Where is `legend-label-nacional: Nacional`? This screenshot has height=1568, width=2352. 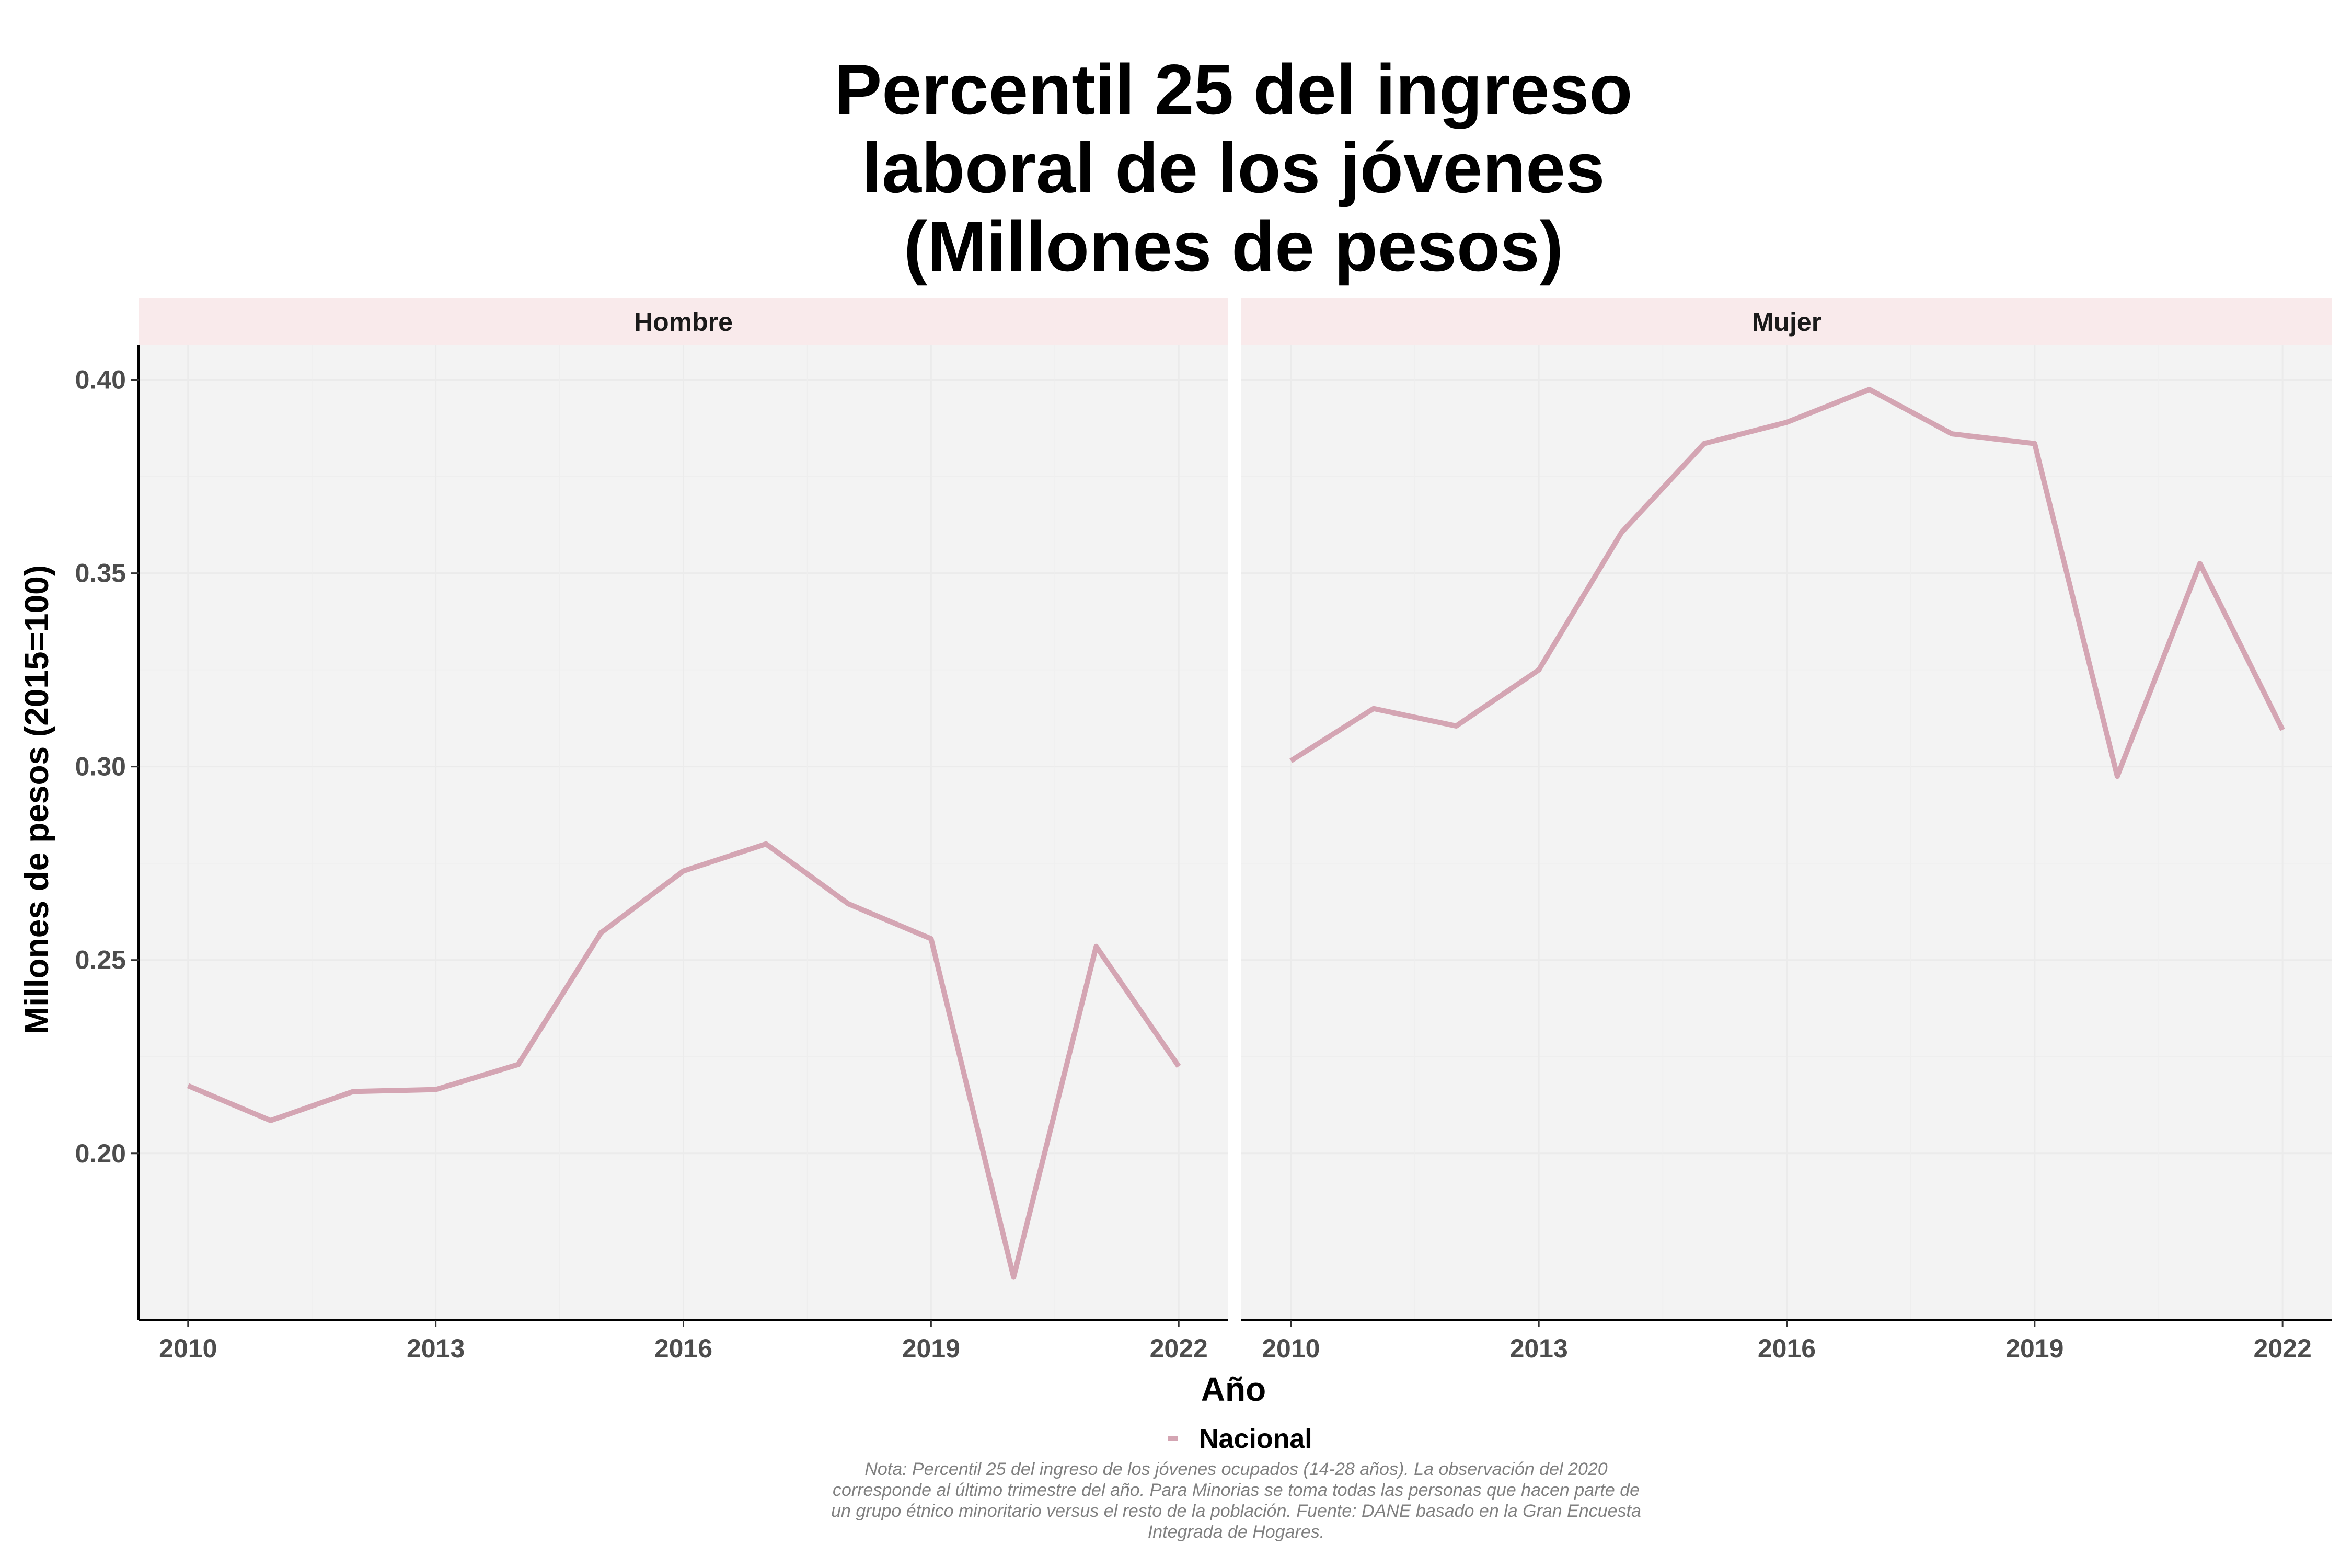 legend-label-nacional: Nacional is located at coordinates (1255, 1439).